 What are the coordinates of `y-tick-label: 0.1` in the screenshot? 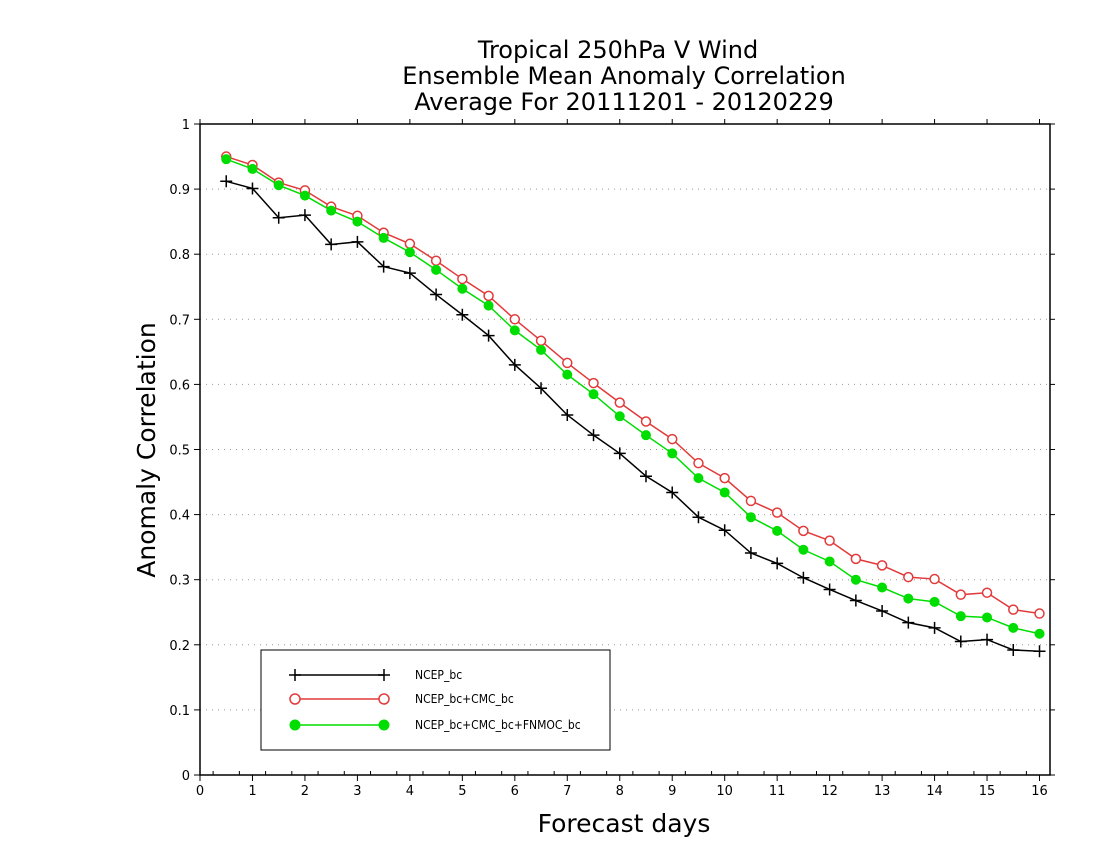 It's located at (179, 711).